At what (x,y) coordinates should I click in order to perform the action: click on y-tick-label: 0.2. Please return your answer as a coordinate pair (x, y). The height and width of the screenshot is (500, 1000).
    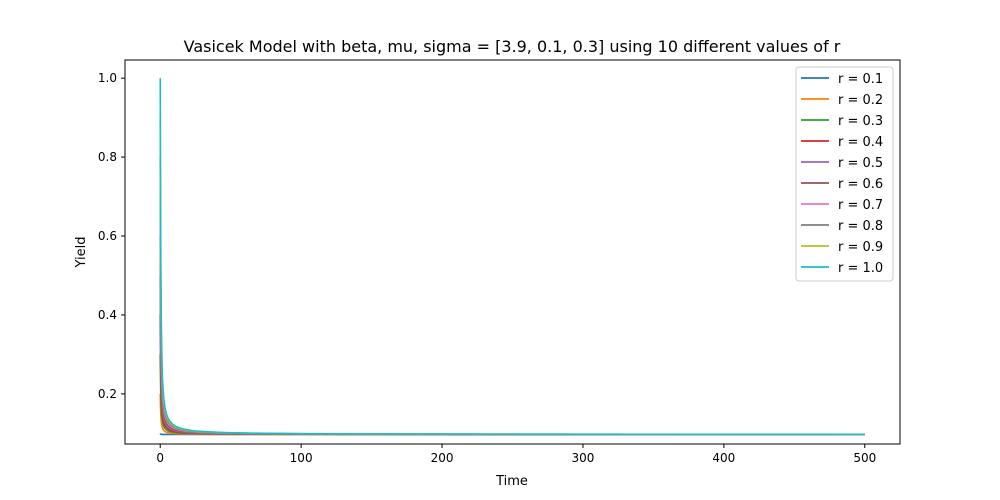
    Looking at the image, I should click on (107, 394).